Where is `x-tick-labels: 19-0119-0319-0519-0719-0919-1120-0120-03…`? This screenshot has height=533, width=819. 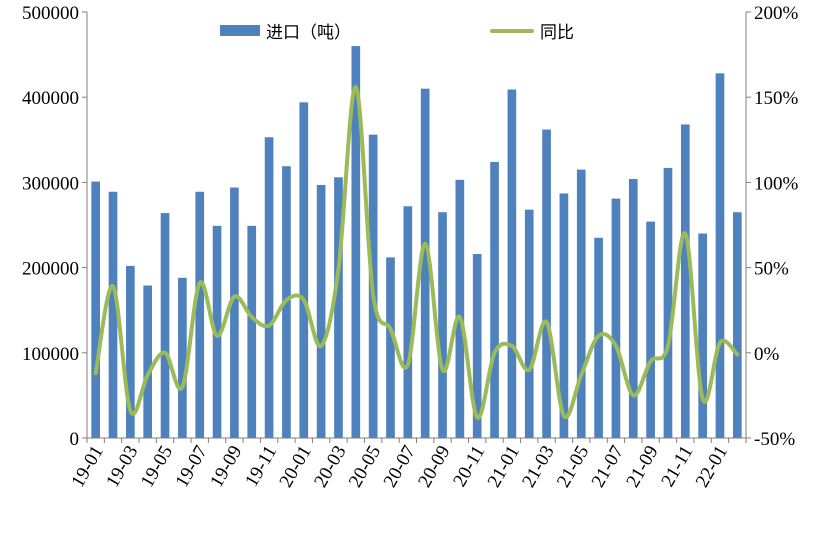
x-tick-labels: 19-0119-0319-0519-0719-0919-1120-0120-03… is located at coordinates (399, 466).